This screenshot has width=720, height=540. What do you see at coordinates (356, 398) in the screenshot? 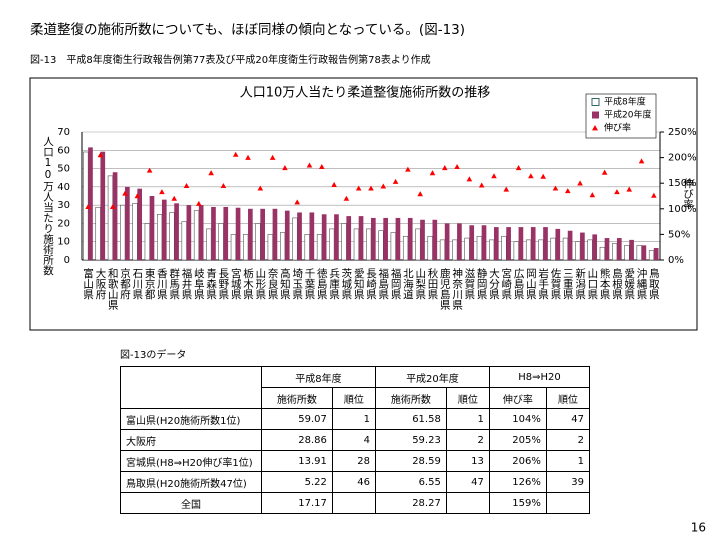
I see `table-row: 施術所数 順位 施術所数 順位 伸び率 順位` at bounding box center [356, 398].